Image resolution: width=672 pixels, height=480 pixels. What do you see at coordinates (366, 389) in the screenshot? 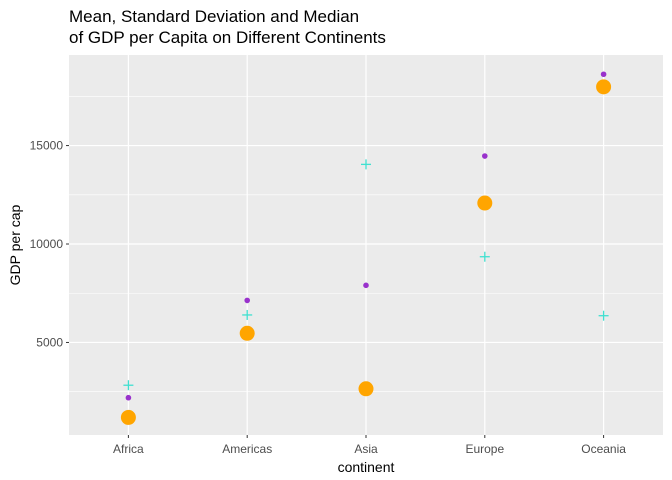
I see `median-point-asia` at bounding box center [366, 389].